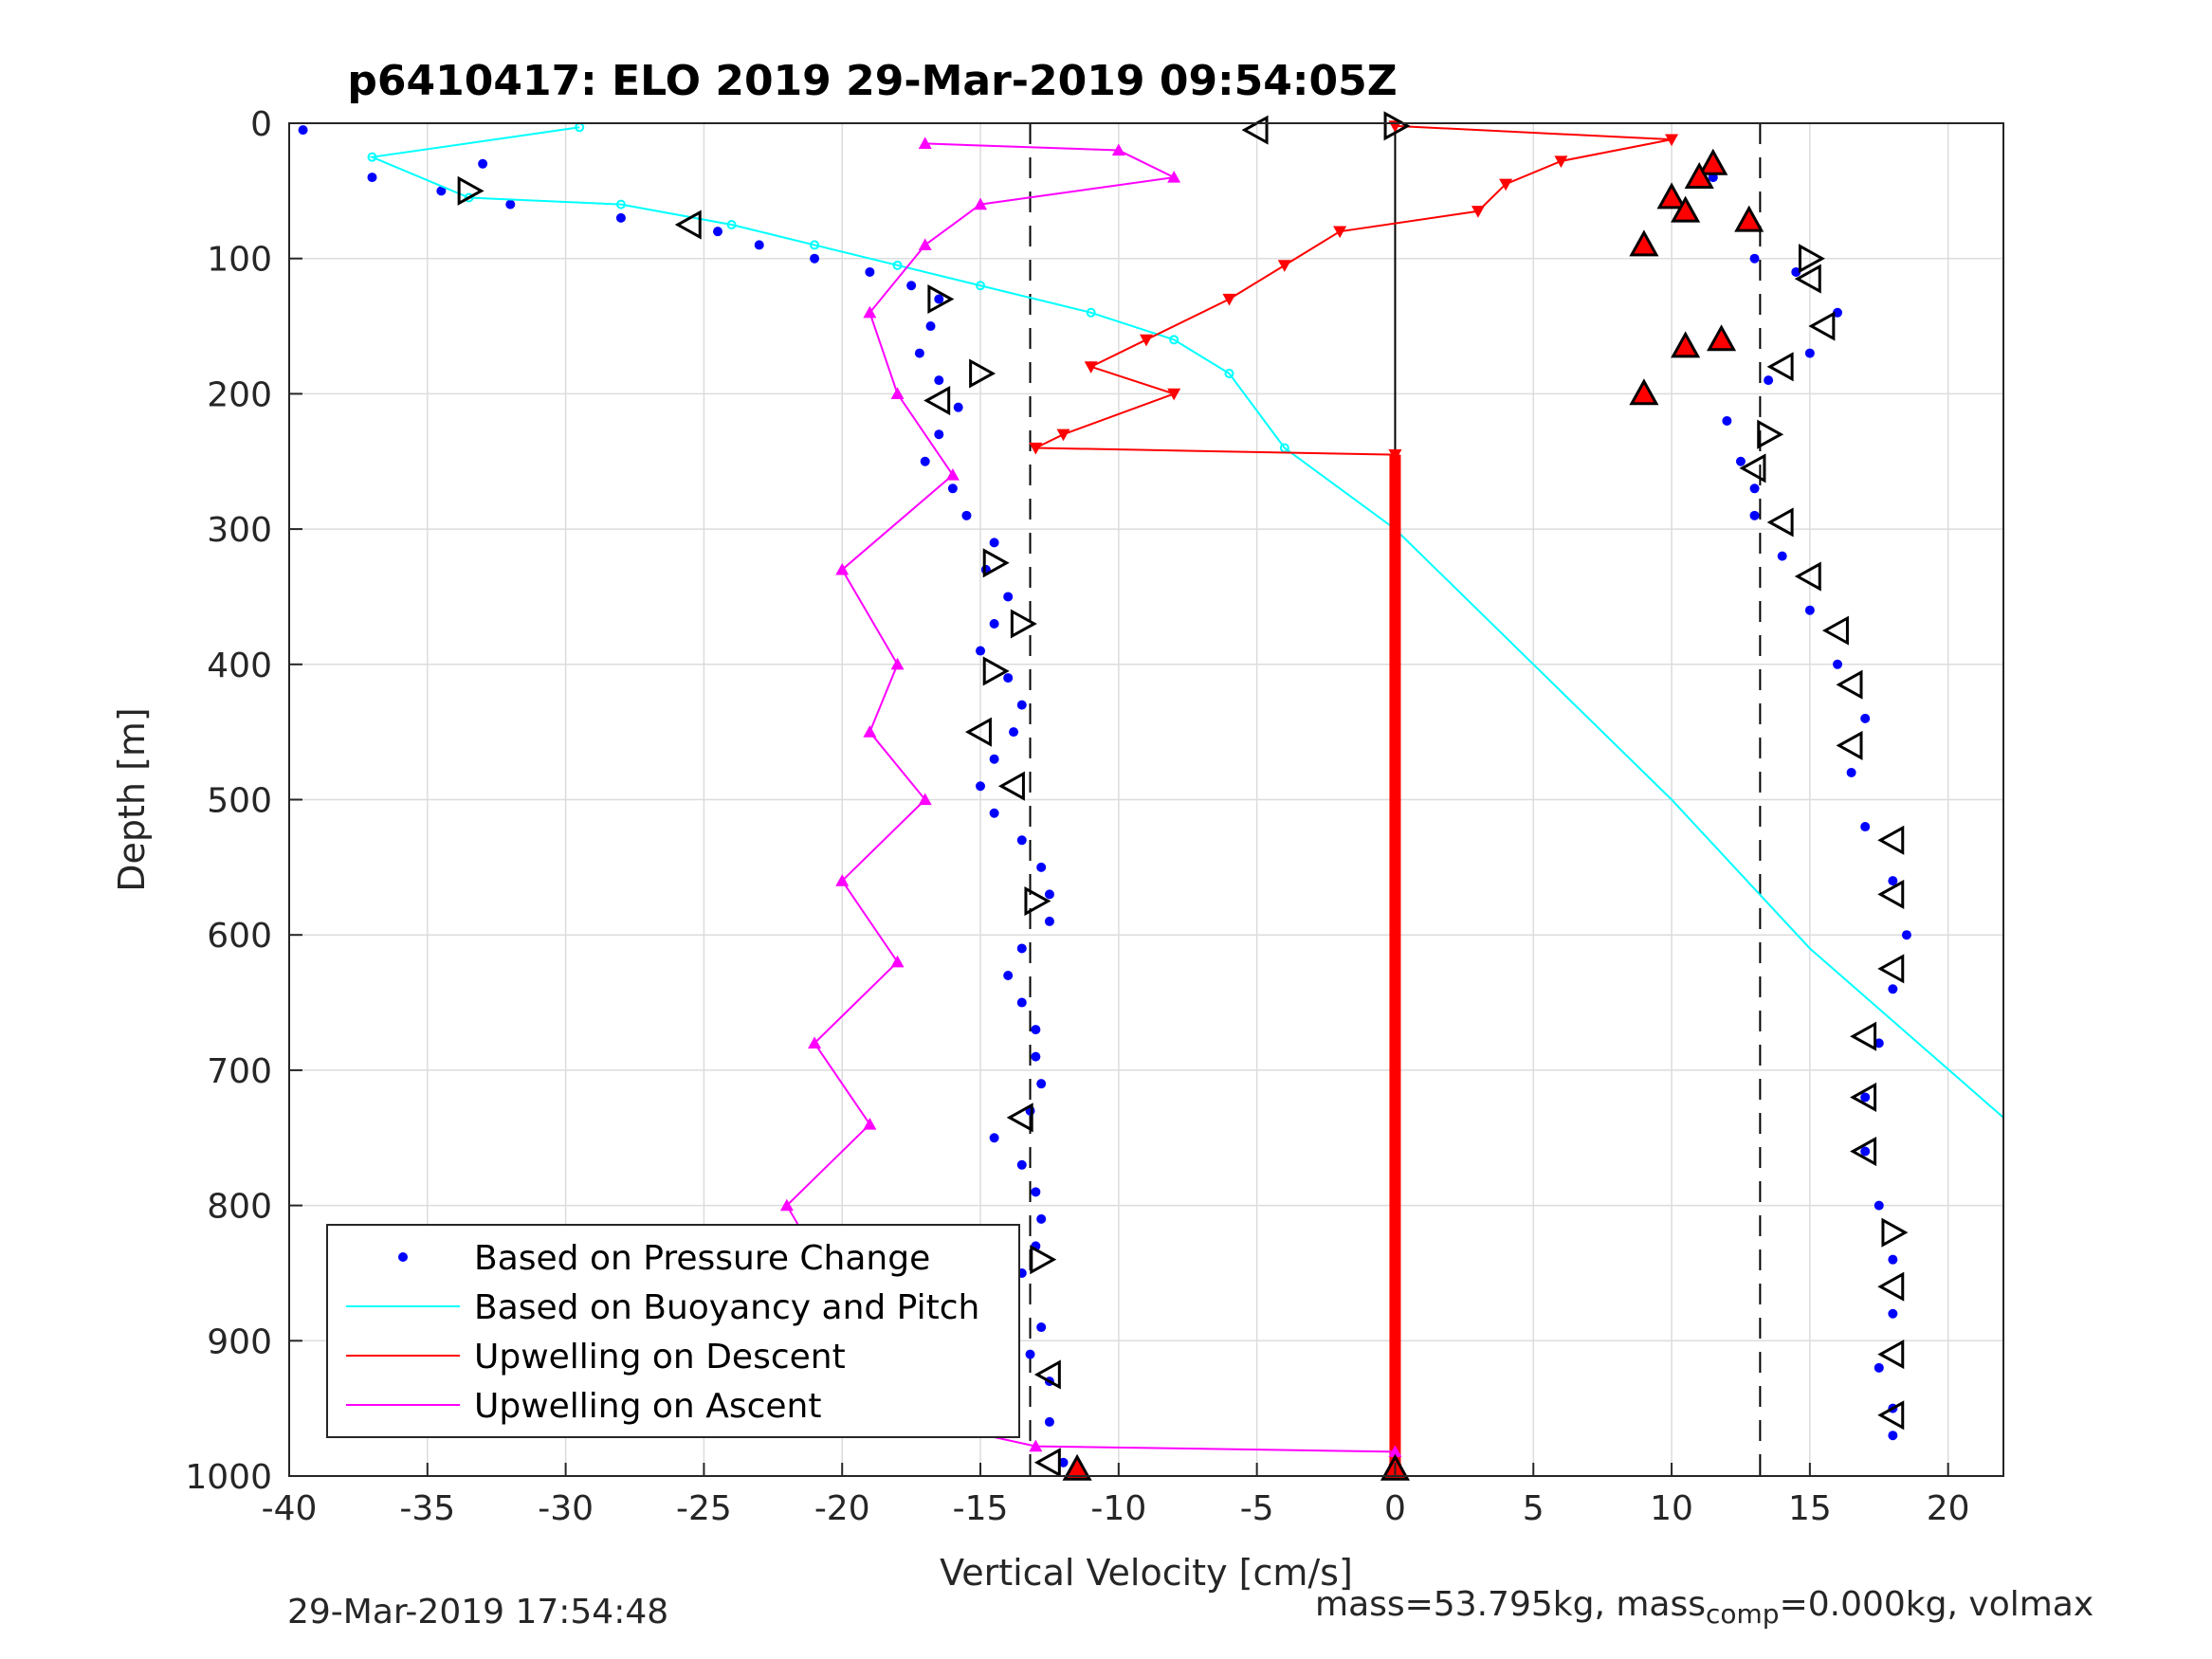  What do you see at coordinates (1704, 1607) in the screenshot?
I see `footer-mass-info: mass=53.795kg, masscomp=0.000kg, volmax` at bounding box center [1704, 1607].